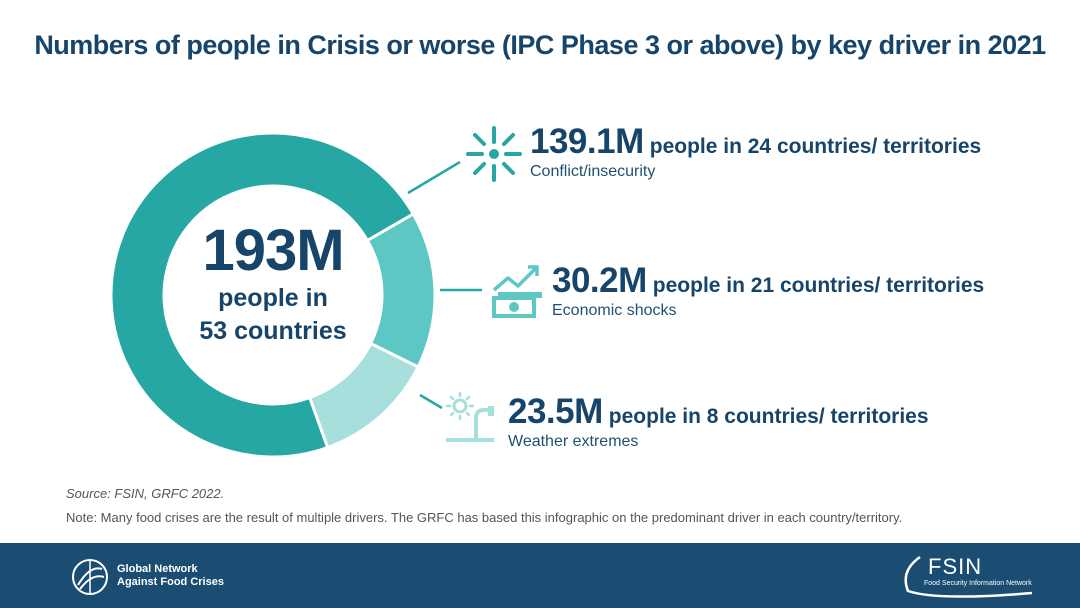 This screenshot has width=1080, height=608. What do you see at coordinates (494, 154) in the screenshot?
I see `conflict-burst-icon` at bounding box center [494, 154].